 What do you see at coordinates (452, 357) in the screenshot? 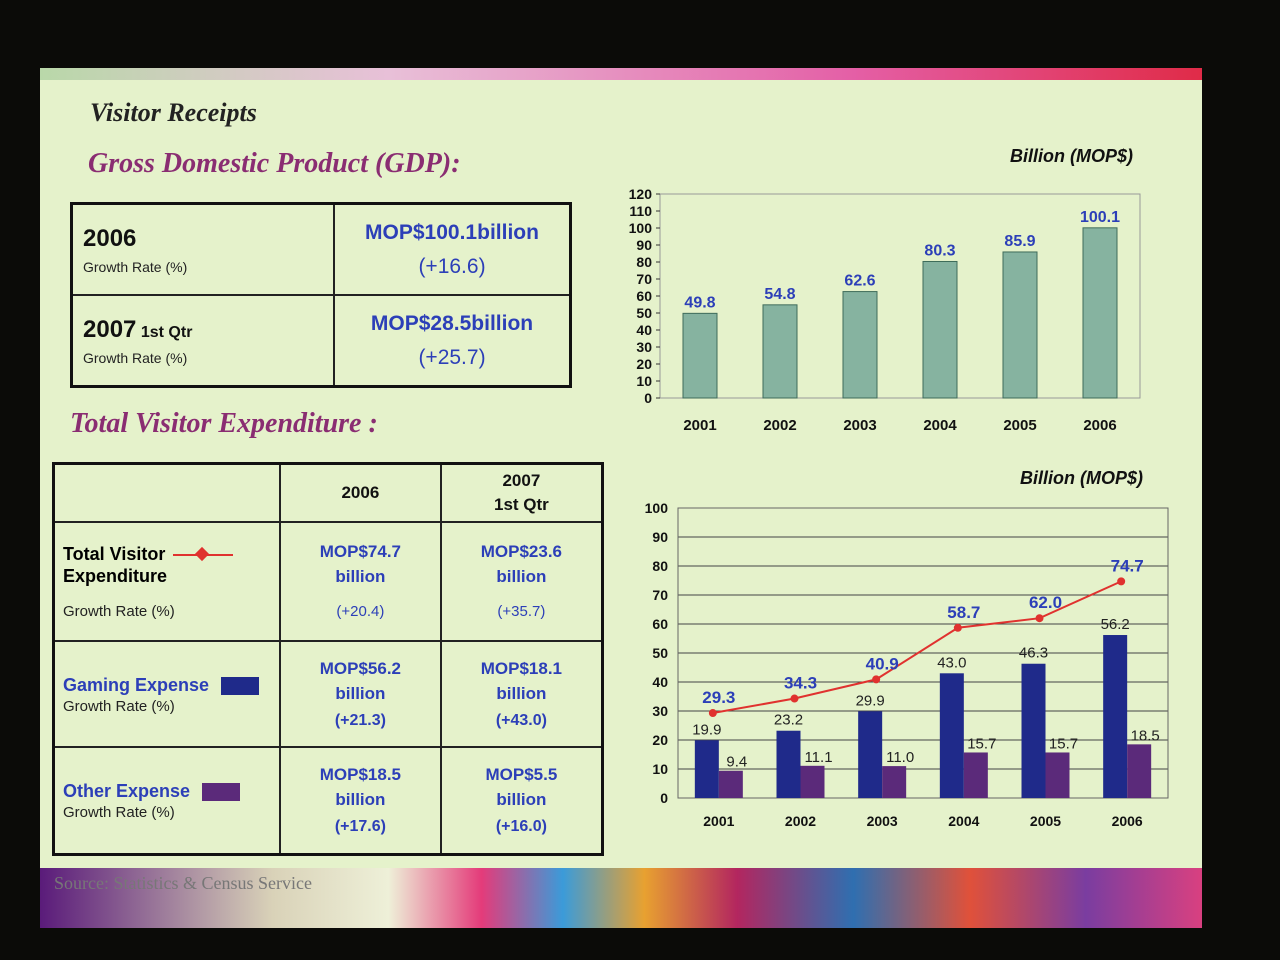
I see `gdp-growth: (+25.7)` at bounding box center [452, 357].